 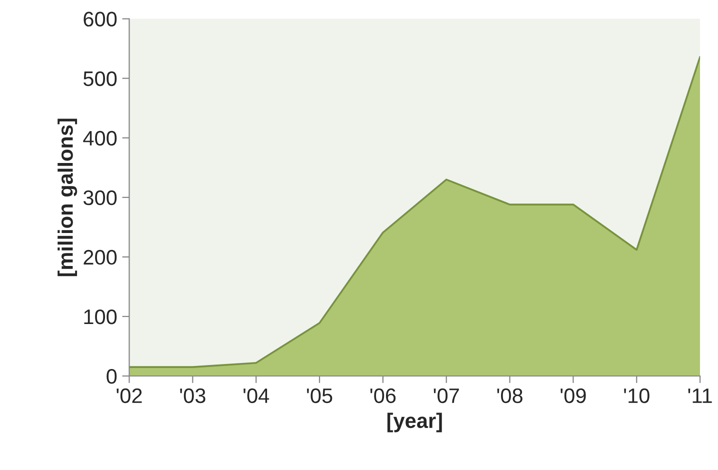 I want to click on y-axis-title: [million gallons], so click(x=68, y=197).